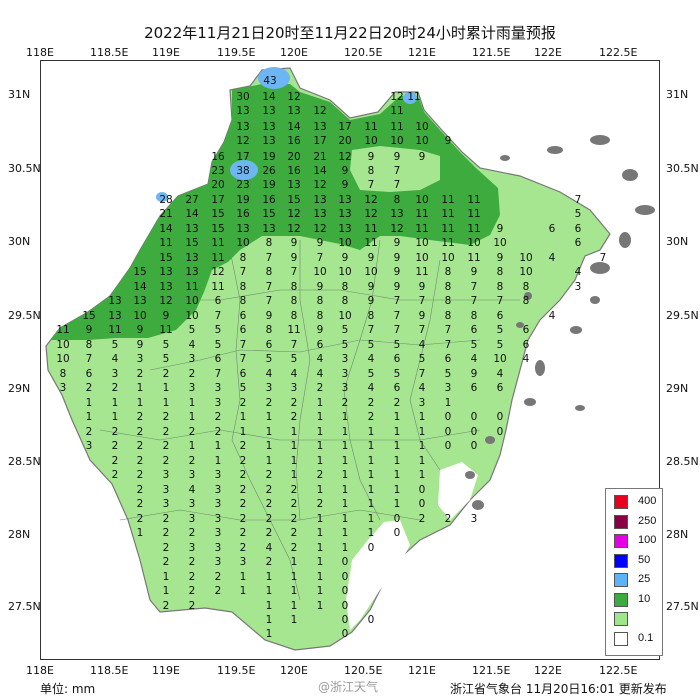 Image resolution: width=700 pixels, height=700 pixels. What do you see at coordinates (348, 687) in the screenshot?
I see `watermark: @浙江天气` at bounding box center [348, 687].